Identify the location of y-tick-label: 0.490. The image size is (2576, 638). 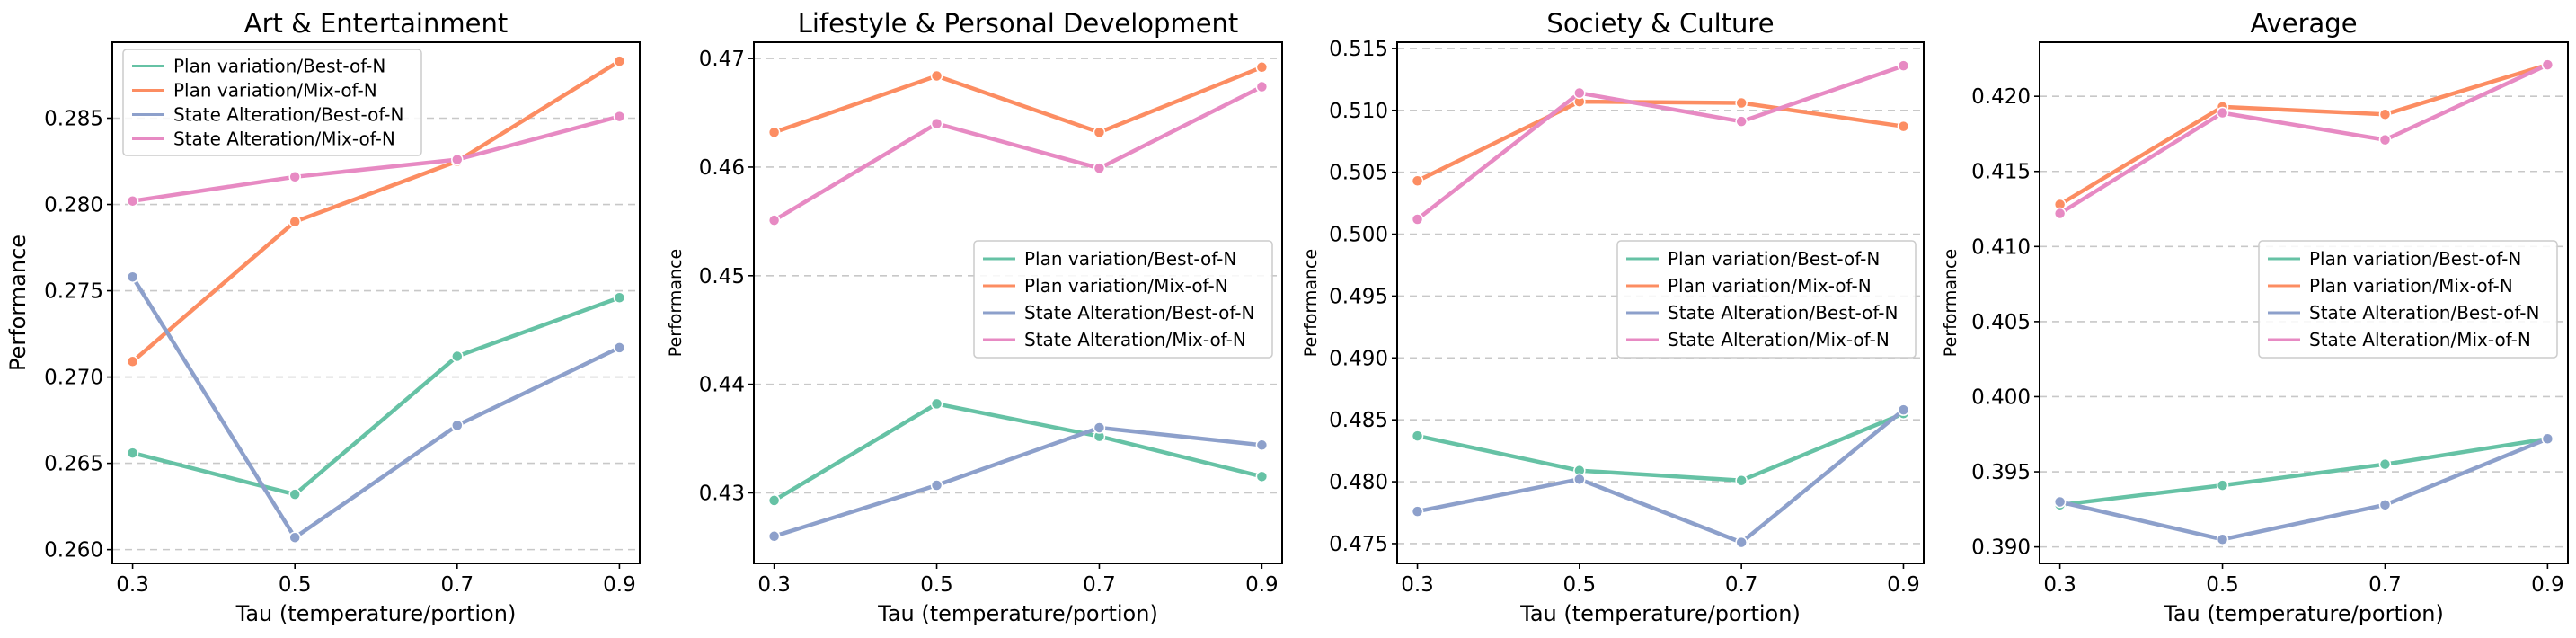
(1358, 358).